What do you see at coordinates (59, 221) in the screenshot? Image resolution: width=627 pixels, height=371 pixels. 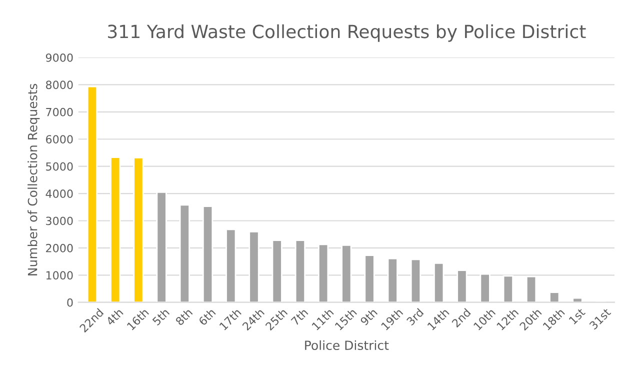 I see `y-tick-label: 3000` at bounding box center [59, 221].